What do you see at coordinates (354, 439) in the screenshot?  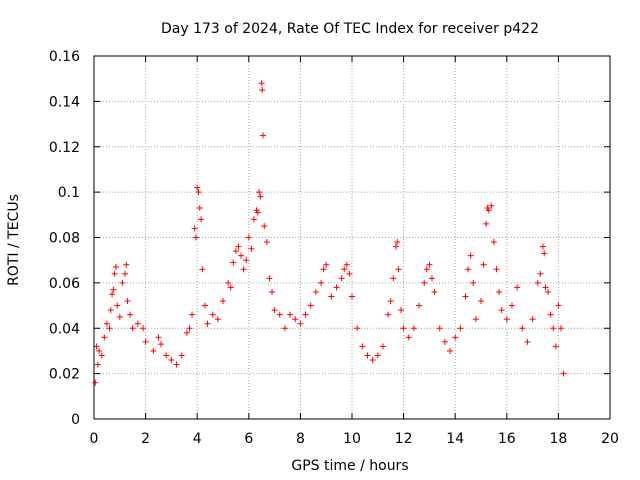 I see `x-tick-labels: 0 2 4 6 8 10 12 14 16 18 20` at bounding box center [354, 439].